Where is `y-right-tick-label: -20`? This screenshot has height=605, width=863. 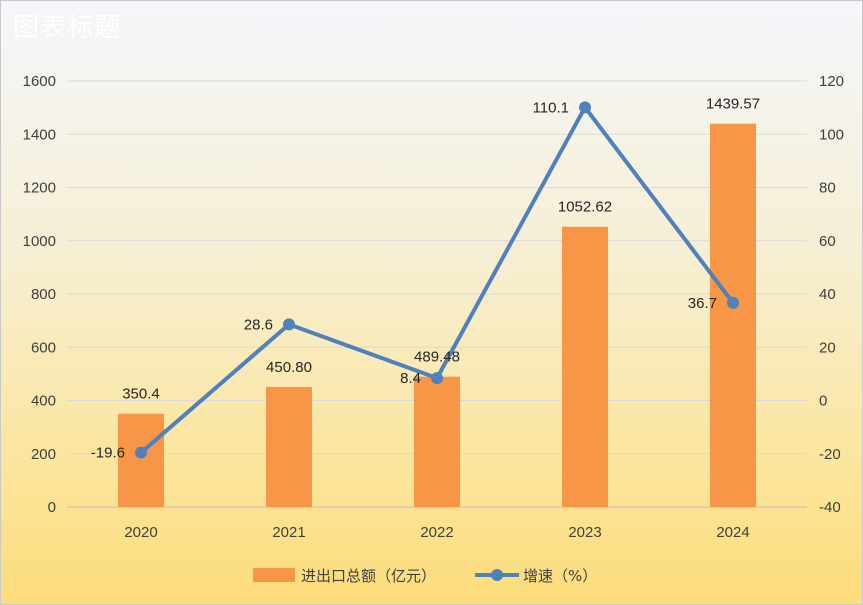
y-right-tick-label: -20 is located at coordinates (830, 454).